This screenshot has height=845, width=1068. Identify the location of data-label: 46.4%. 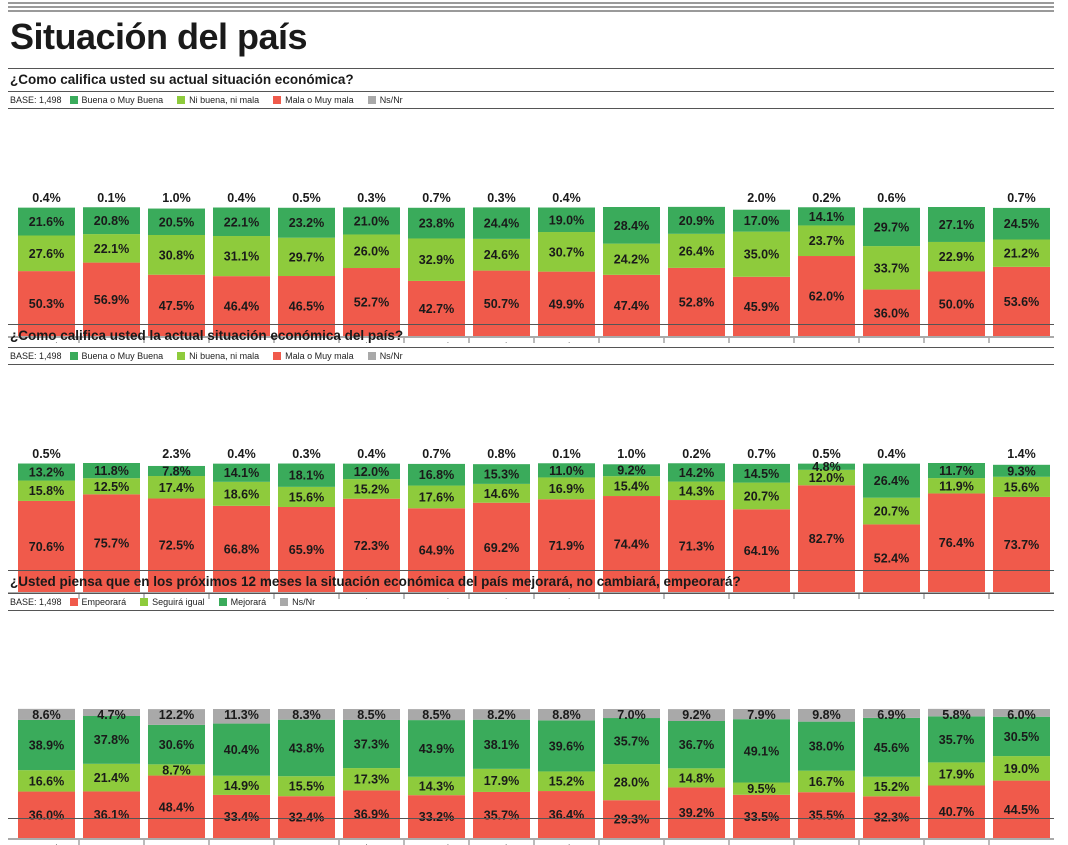
(241, 307).